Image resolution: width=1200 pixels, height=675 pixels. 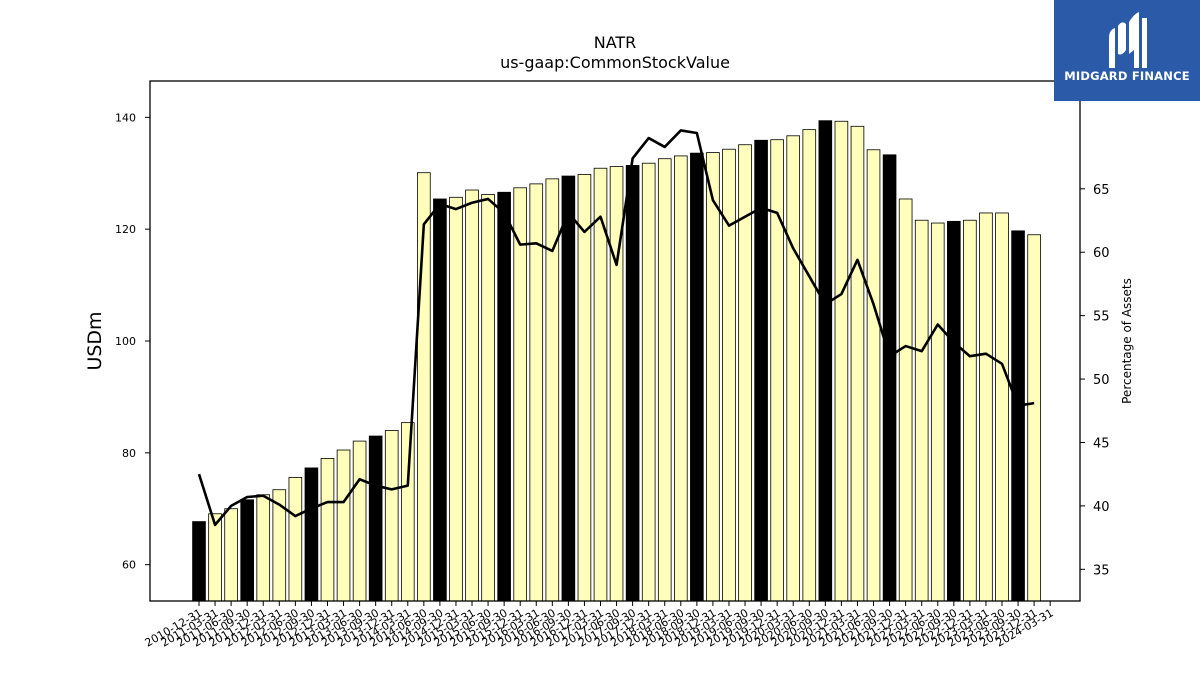 What do you see at coordinates (1101, 443) in the screenshot?
I see `y2-tick-label: 45` at bounding box center [1101, 443].